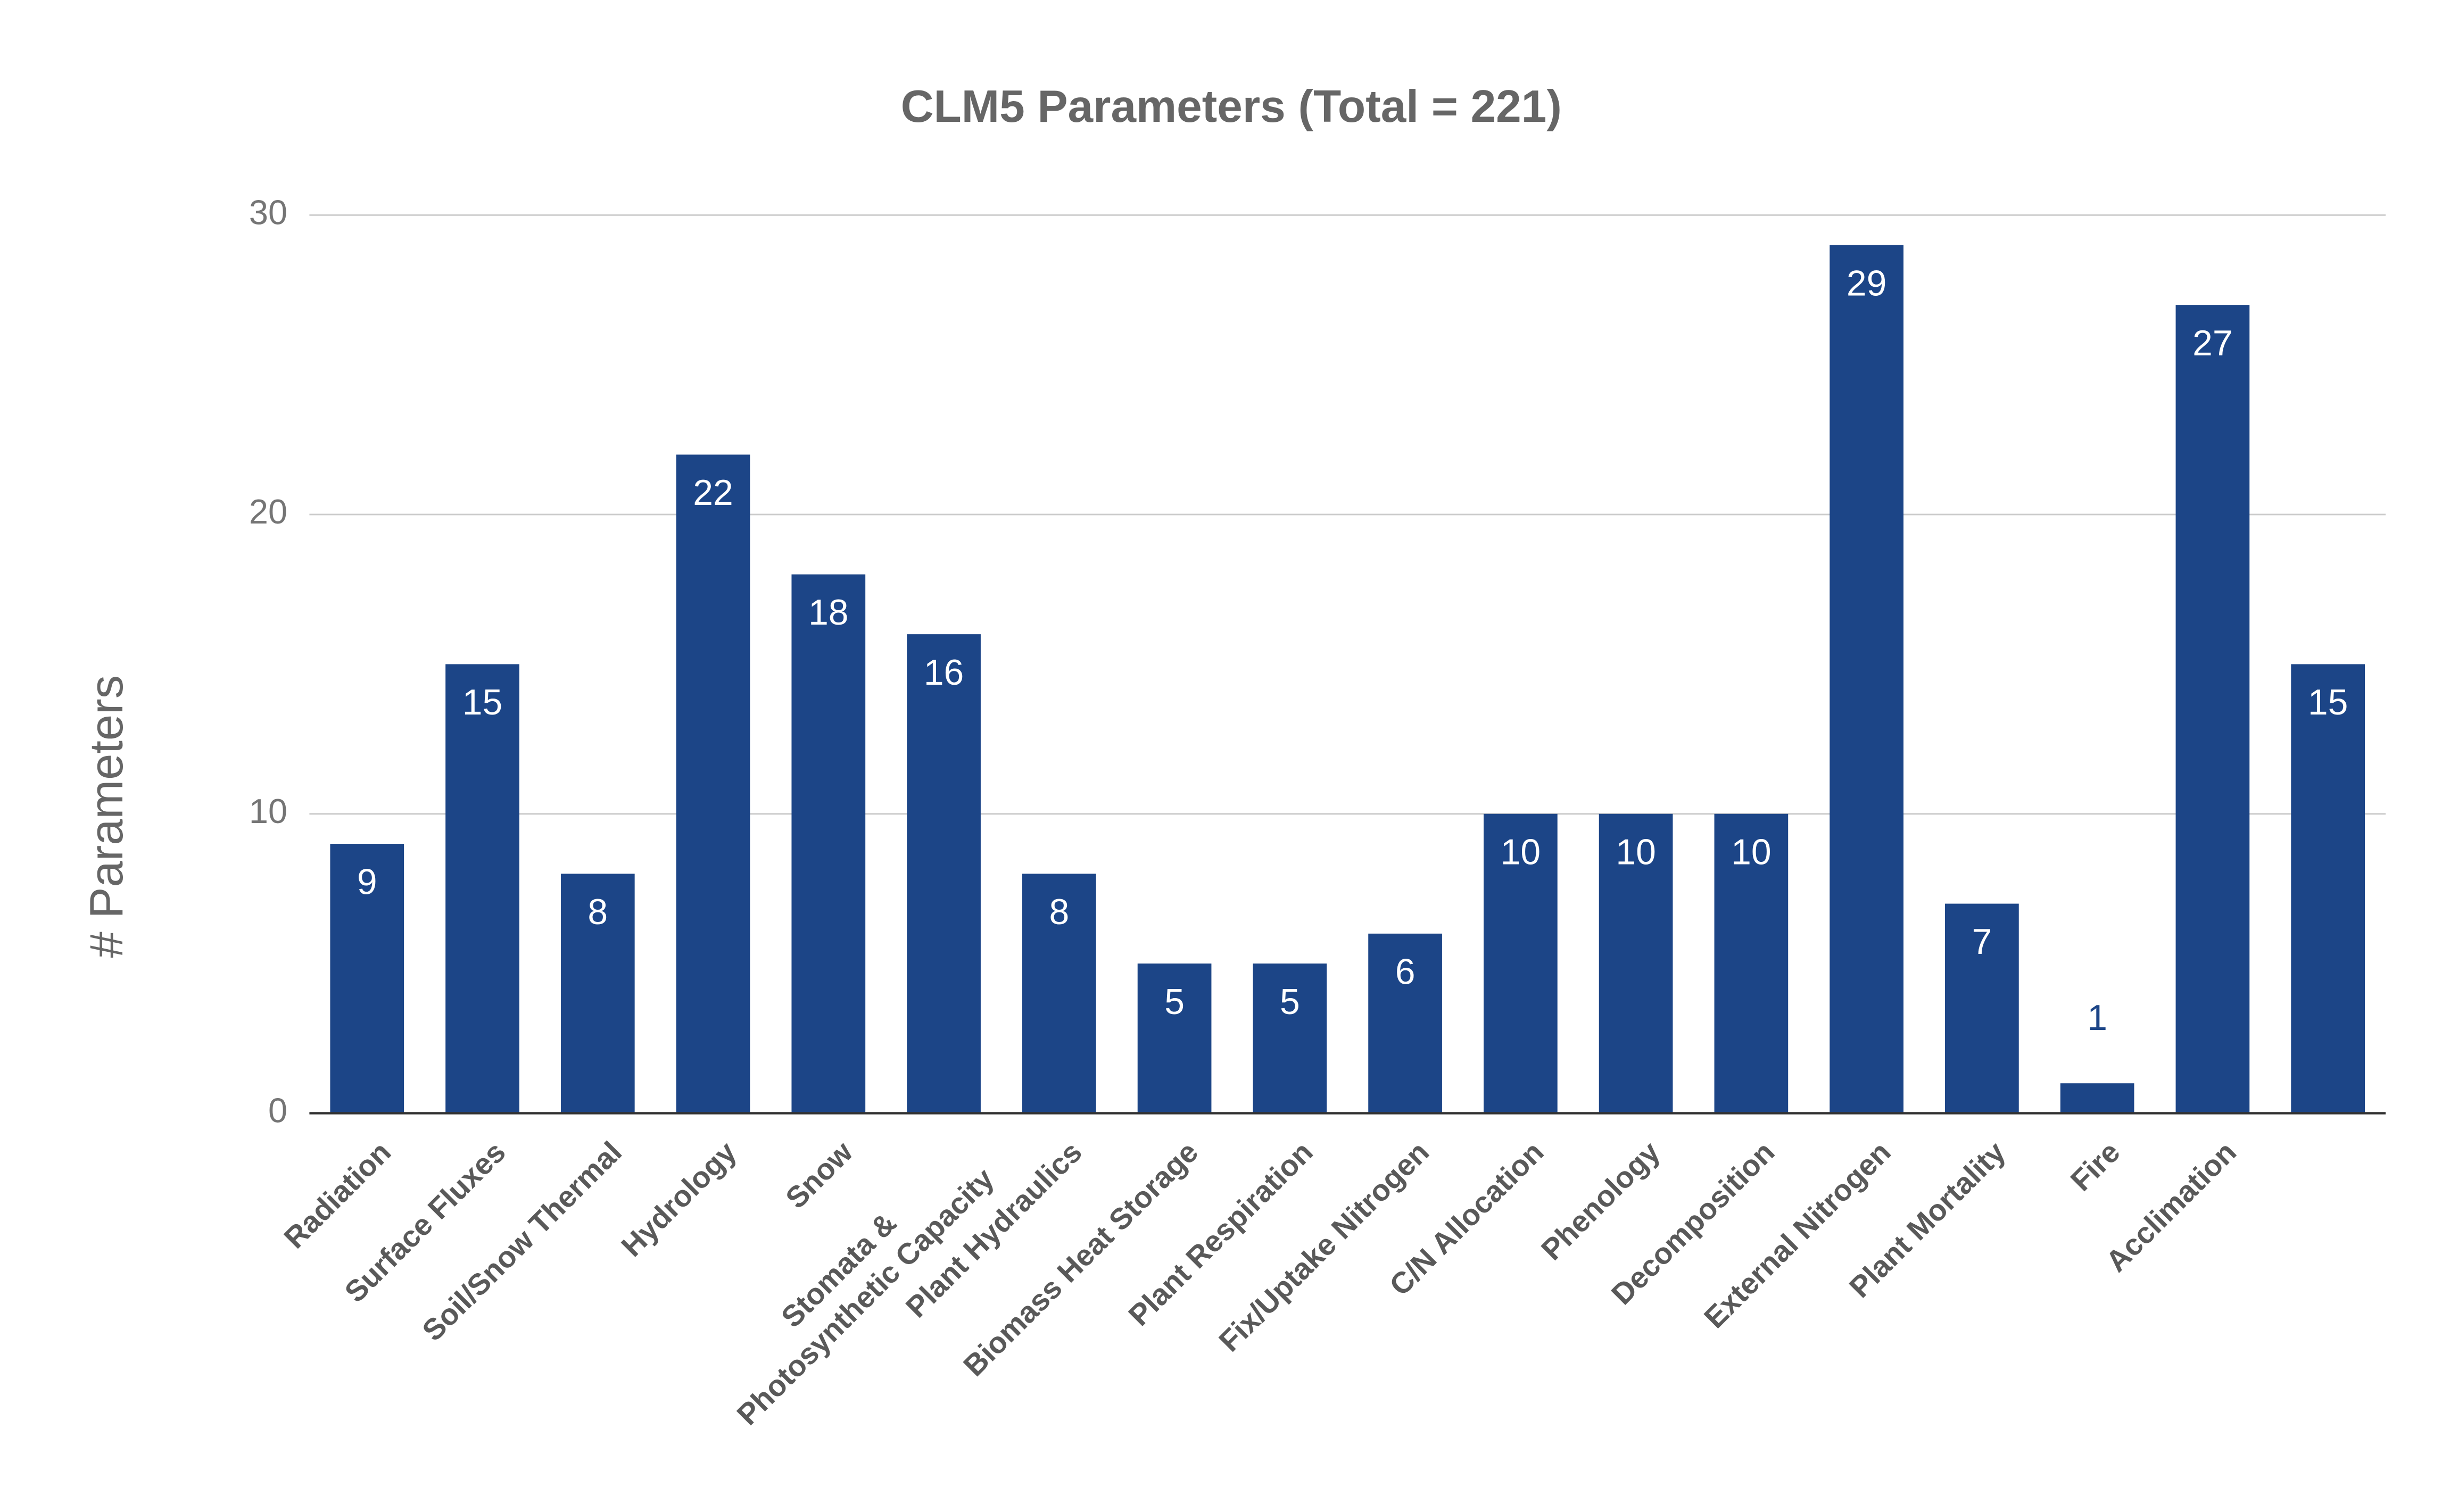 The image size is (2450, 1512). Describe the element at coordinates (828, 613) in the screenshot. I see `value-label: 18` at that location.